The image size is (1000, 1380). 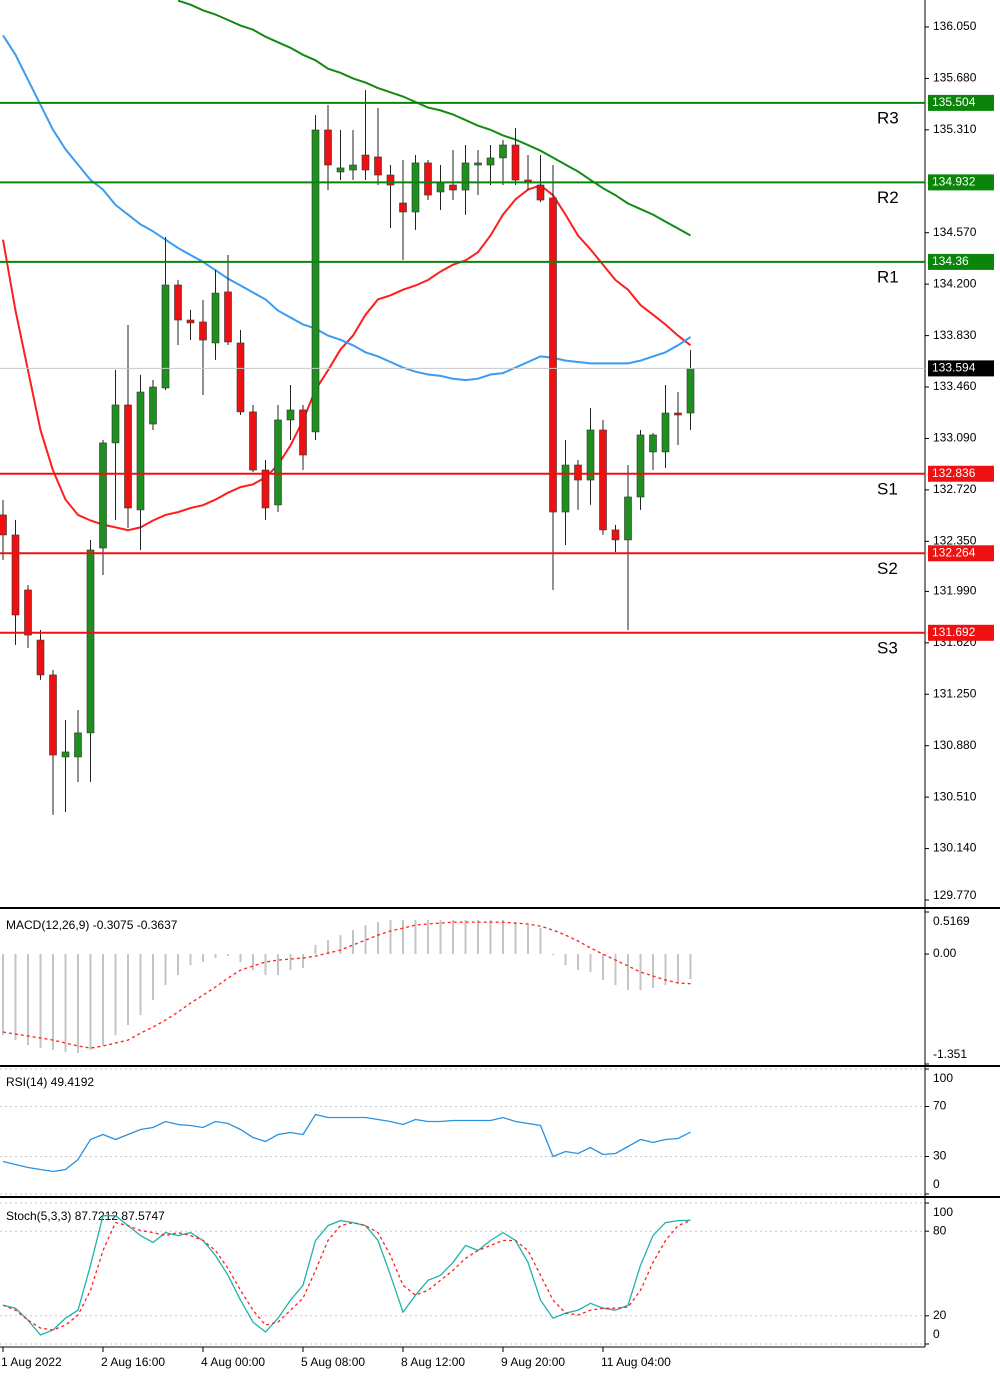 I want to click on level-price-label: 134.36, so click(x=950, y=261).